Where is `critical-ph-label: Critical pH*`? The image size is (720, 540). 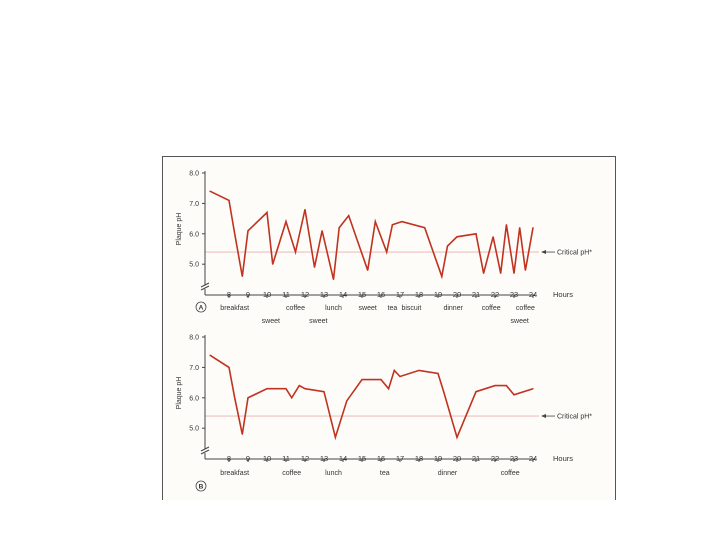 critical-ph-label: Critical pH* is located at coordinates (574, 417).